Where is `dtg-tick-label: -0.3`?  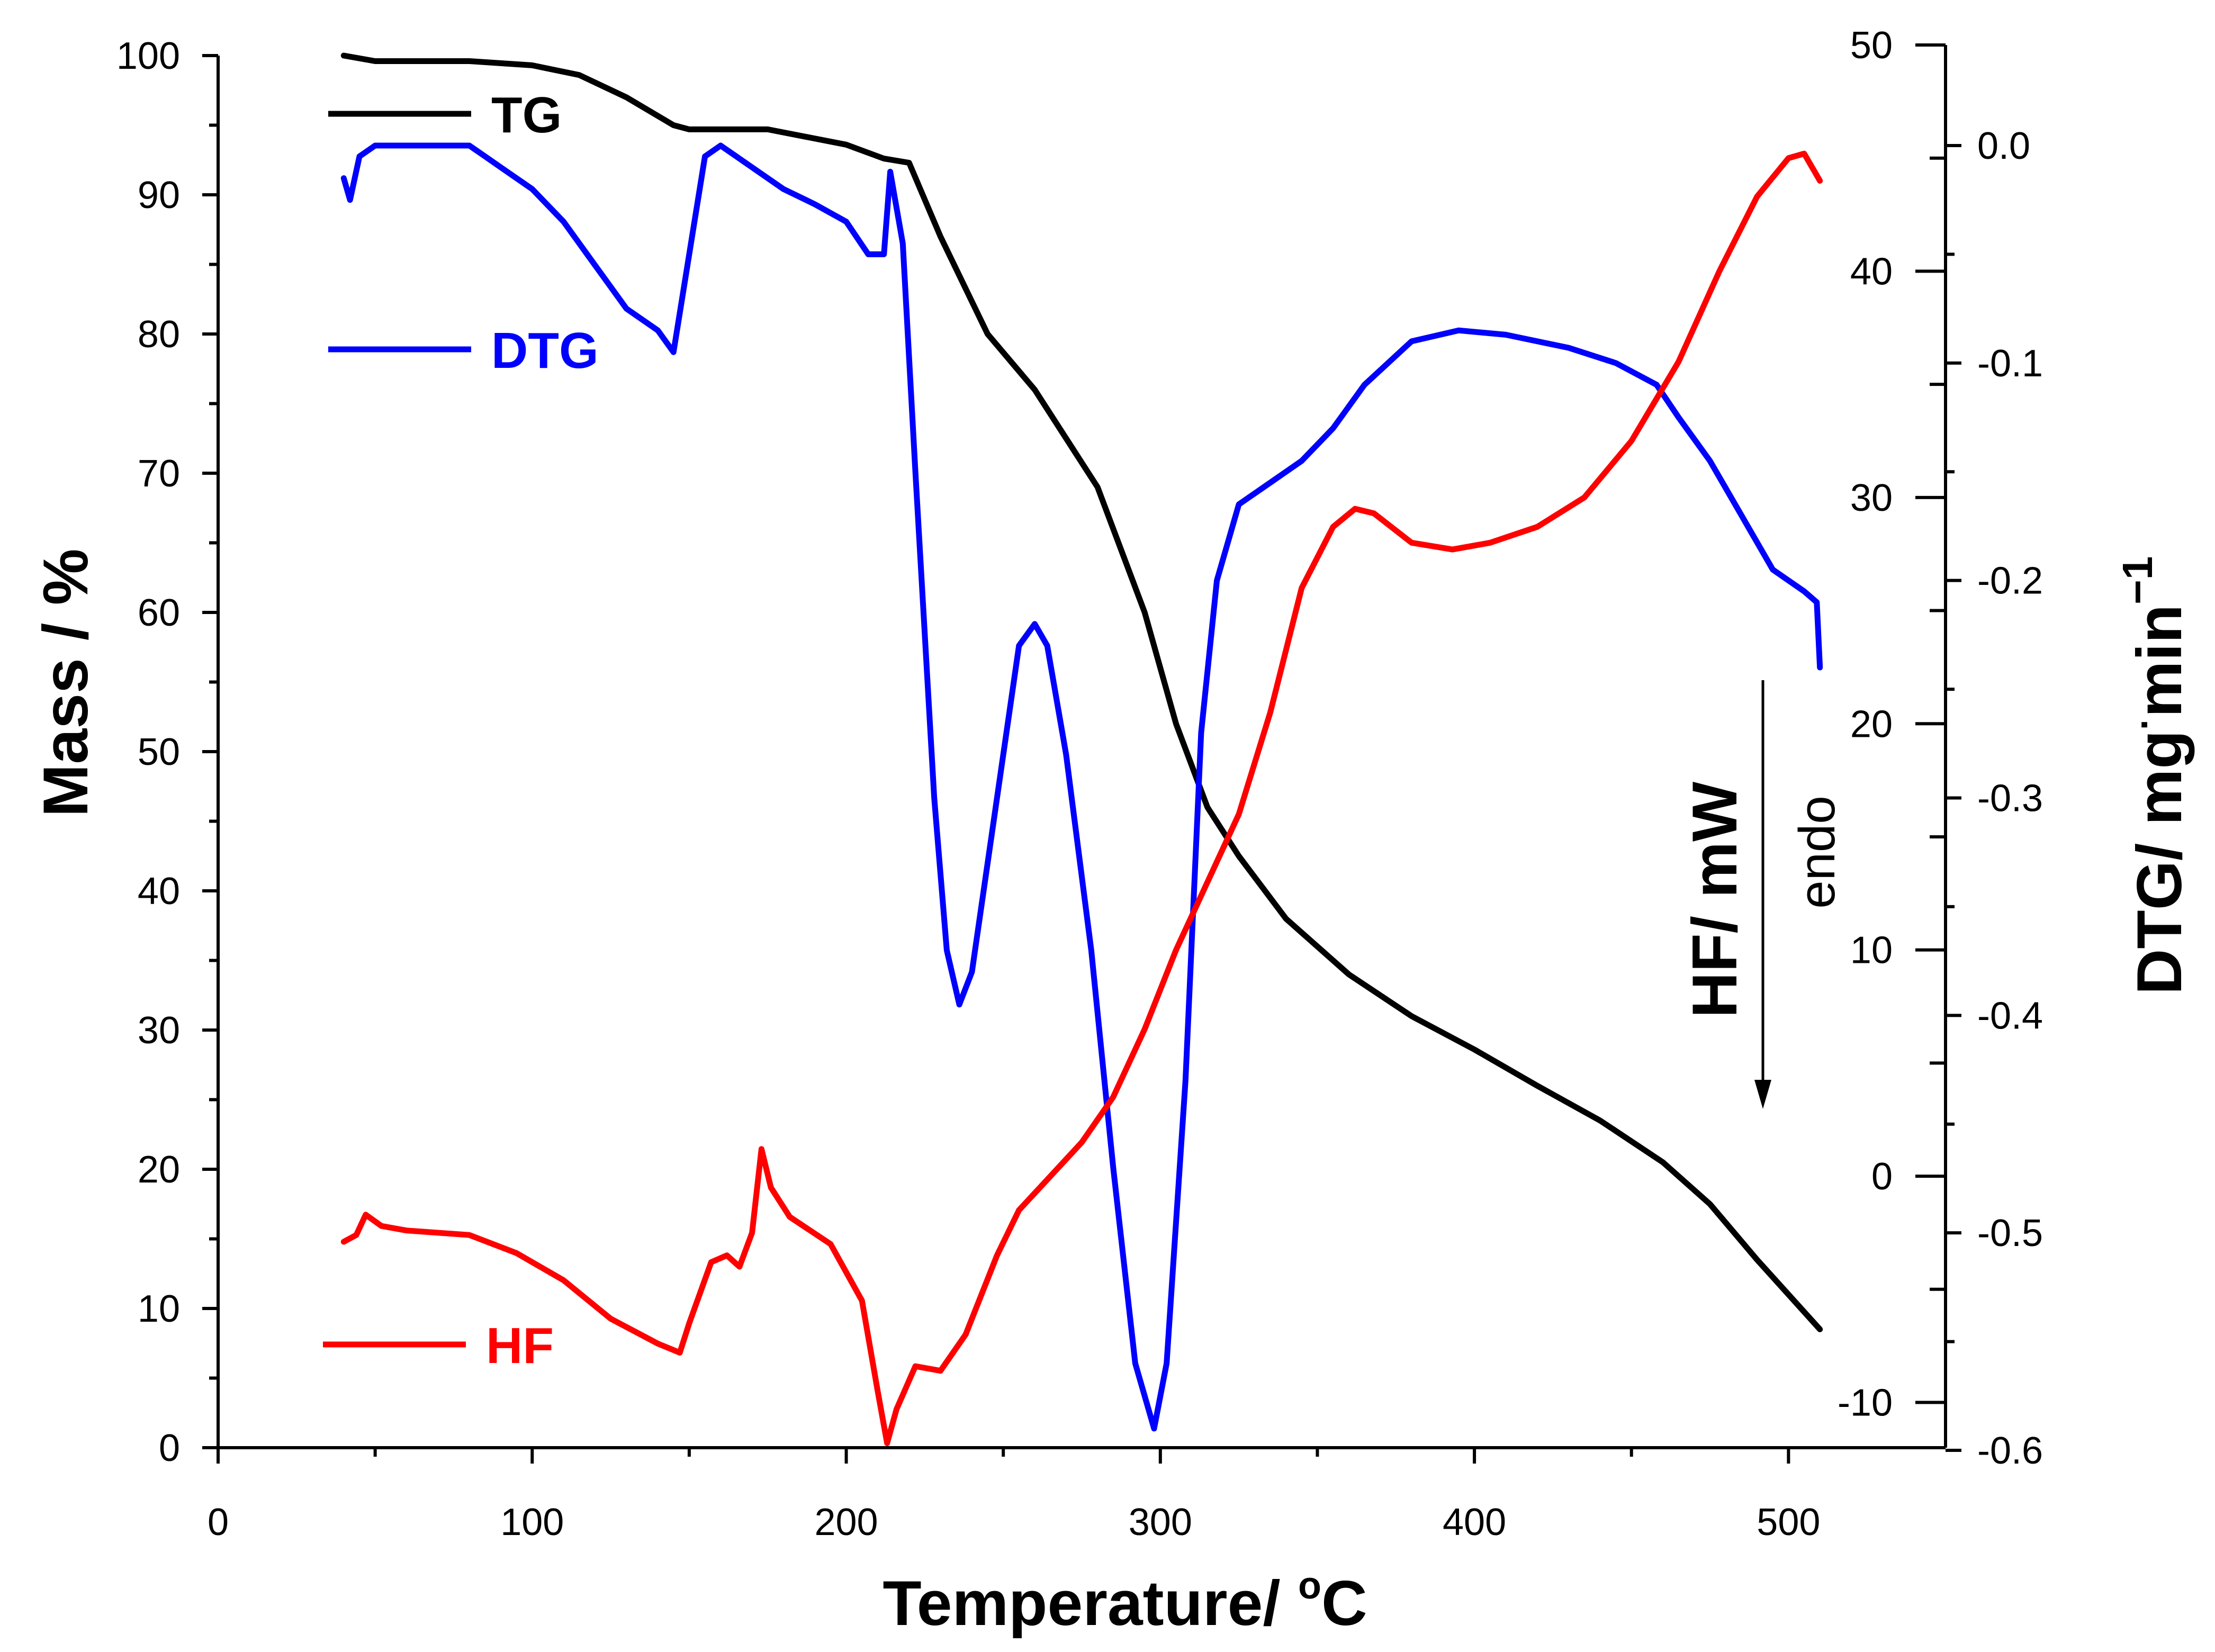
dtg-tick-label: -0.3 is located at coordinates (2010, 799).